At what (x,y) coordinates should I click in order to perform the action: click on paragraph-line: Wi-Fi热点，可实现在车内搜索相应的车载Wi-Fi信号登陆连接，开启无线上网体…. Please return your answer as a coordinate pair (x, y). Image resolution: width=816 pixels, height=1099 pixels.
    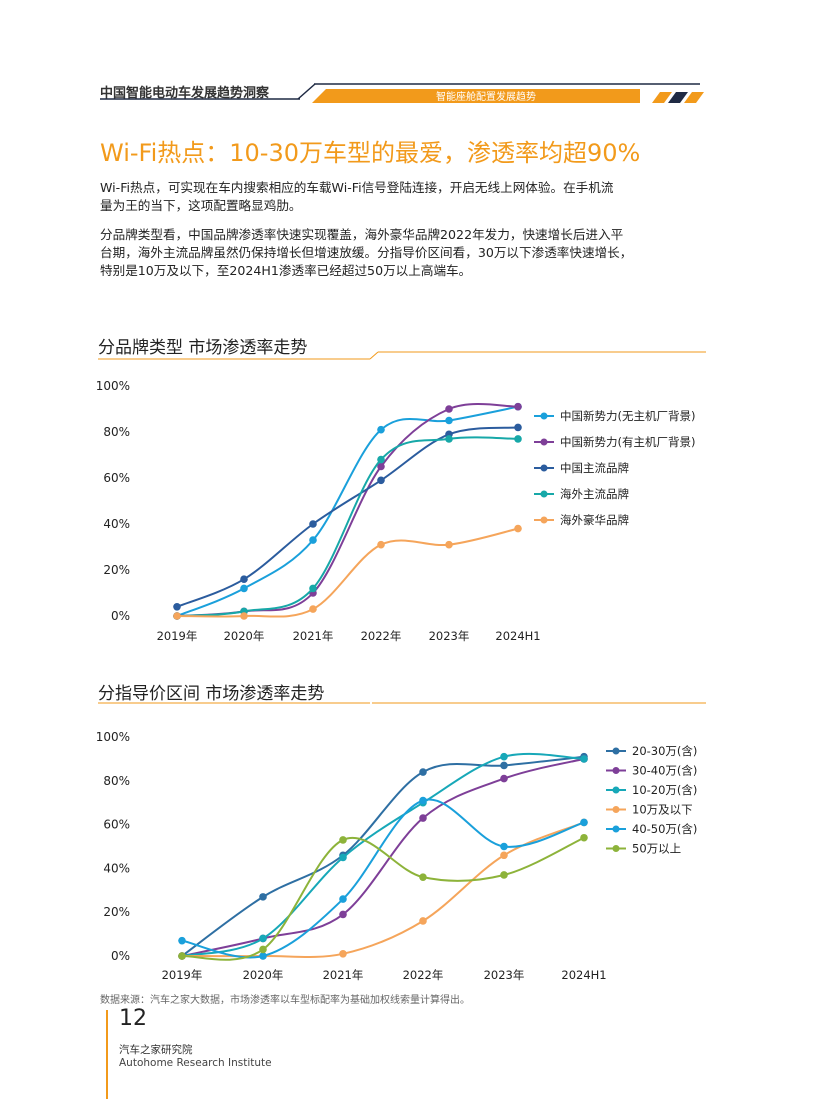
    Looking at the image, I should click on (357, 187).